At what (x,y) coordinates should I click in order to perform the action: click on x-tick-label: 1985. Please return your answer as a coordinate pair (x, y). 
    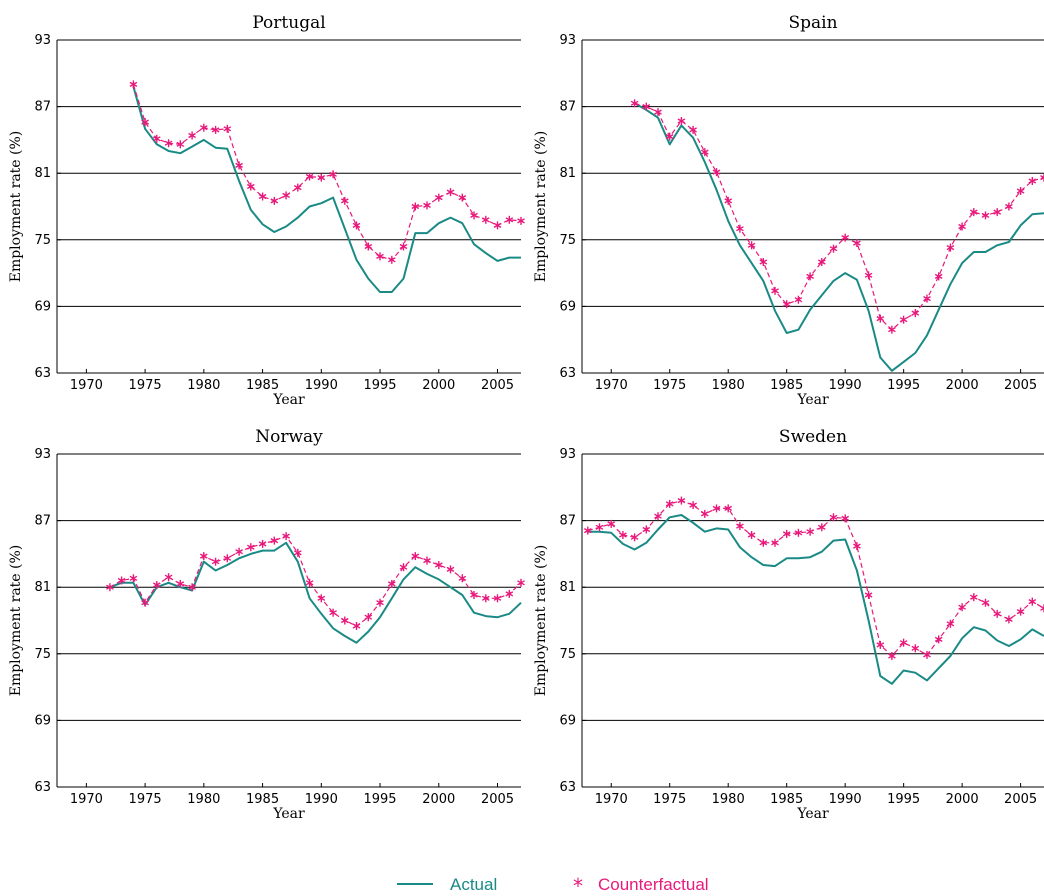
    Looking at the image, I should click on (786, 385).